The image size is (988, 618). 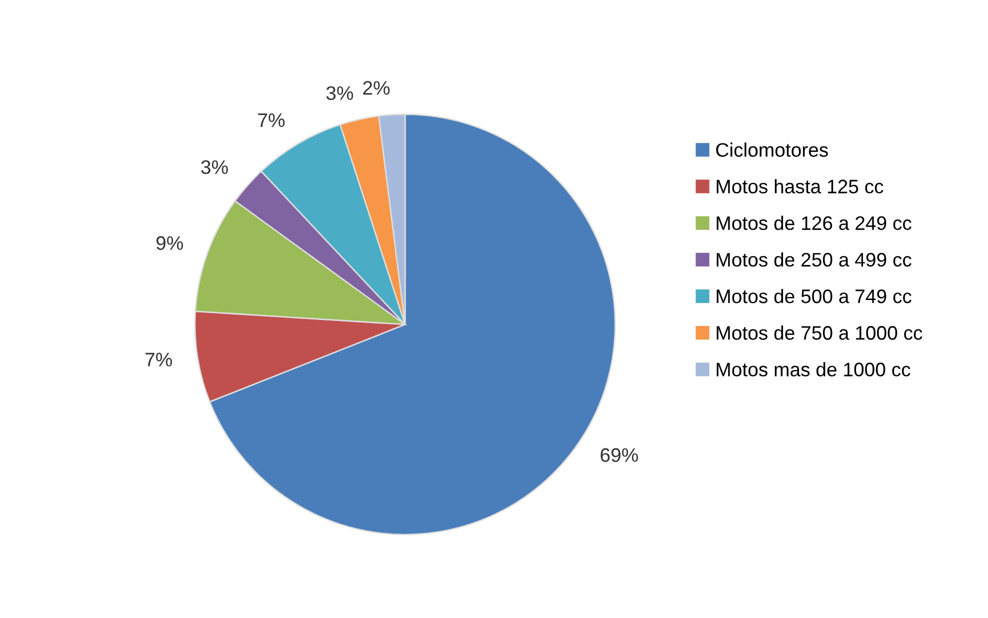 I want to click on legend-label: Motos mas de 1000 cc, so click(x=813, y=369).